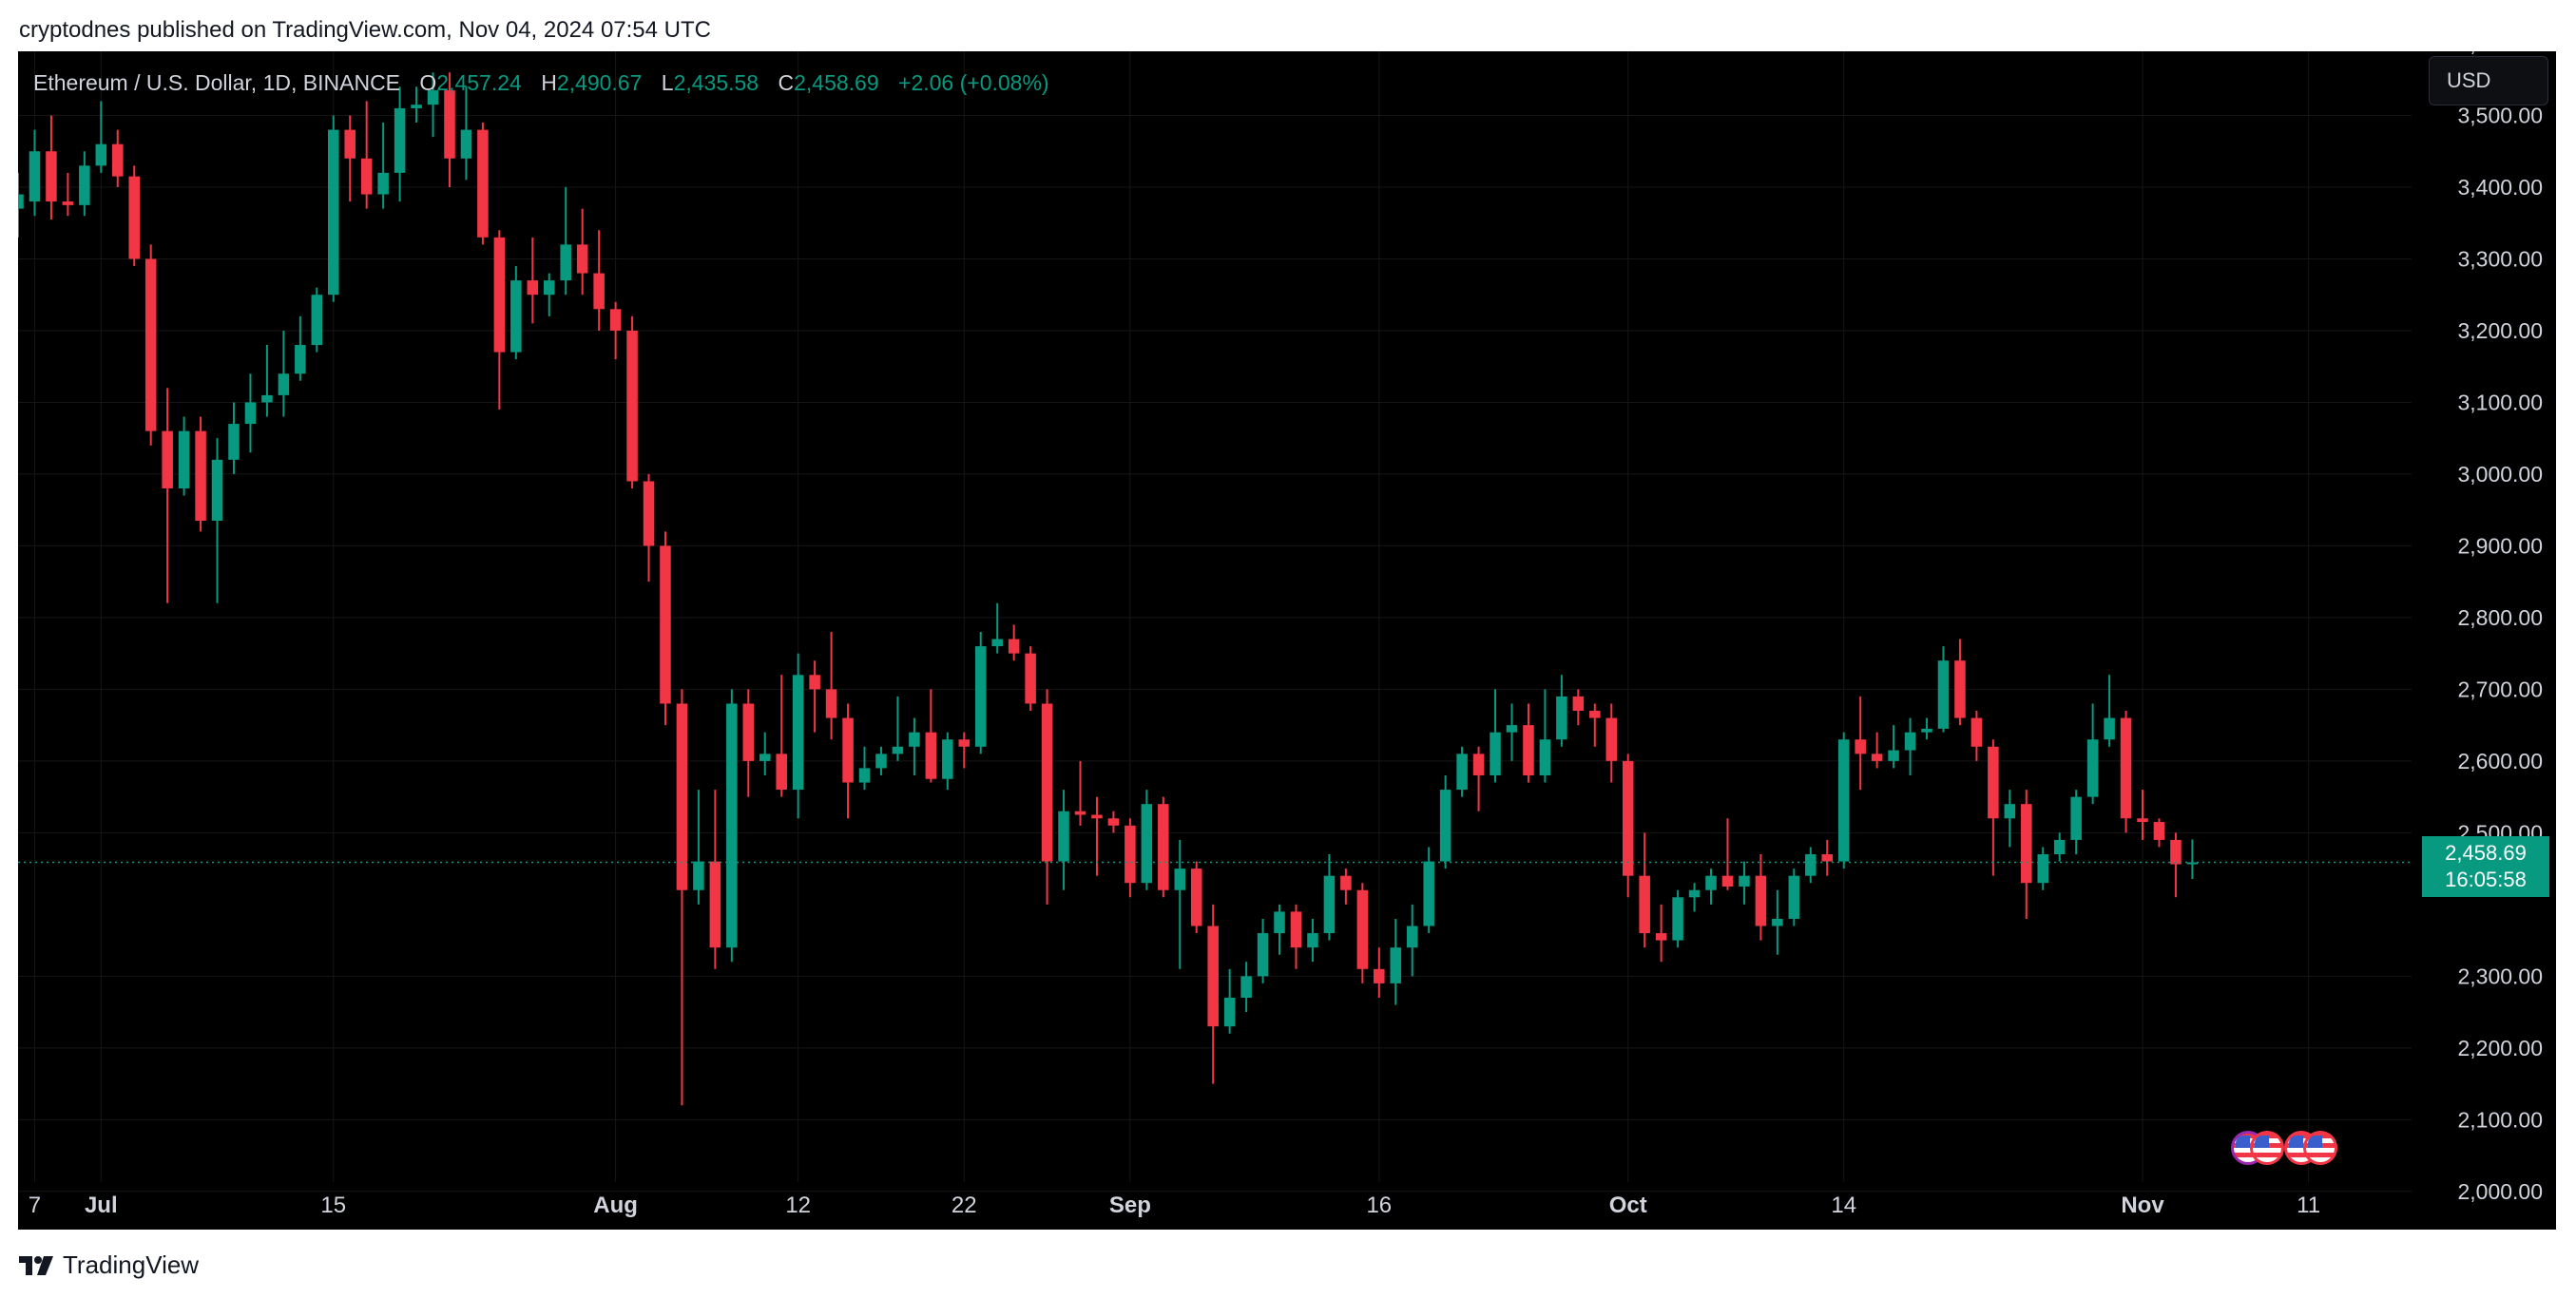  Describe the element at coordinates (2500, 474) in the screenshot. I see `price-axis-label: 3,000.00` at that location.